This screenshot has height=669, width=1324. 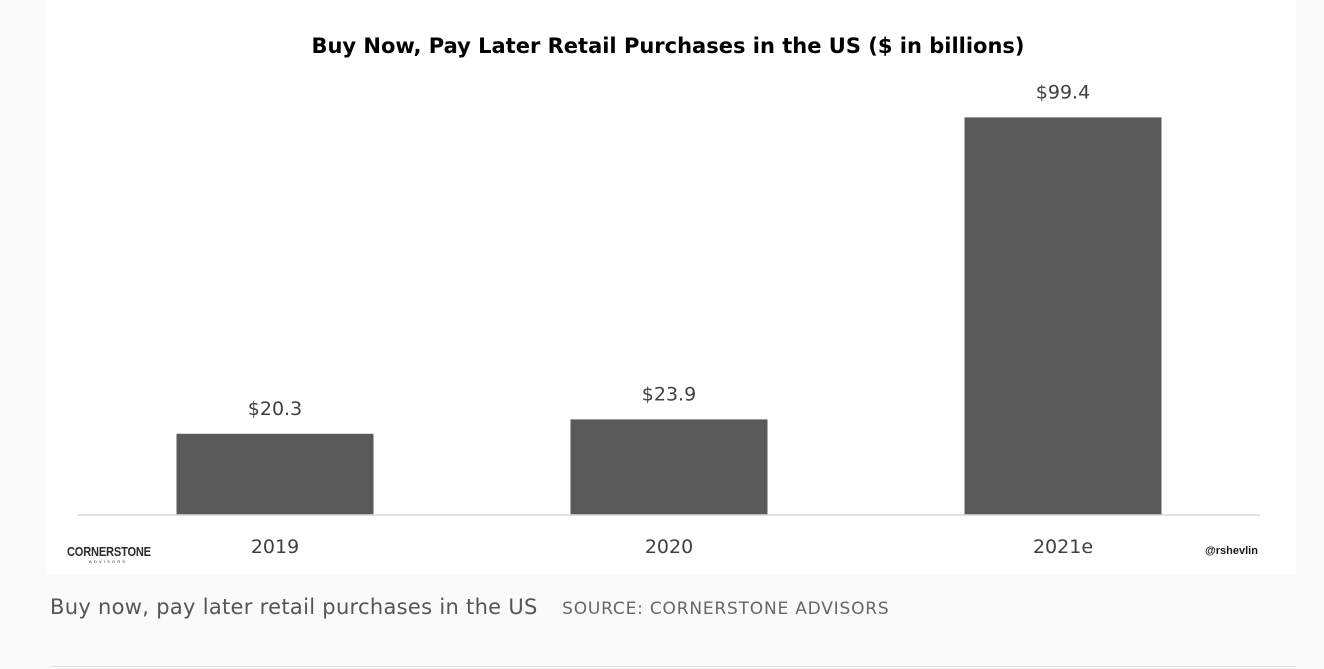 I want to click on logo-sub-text: ADVISORS, so click(x=108, y=561).